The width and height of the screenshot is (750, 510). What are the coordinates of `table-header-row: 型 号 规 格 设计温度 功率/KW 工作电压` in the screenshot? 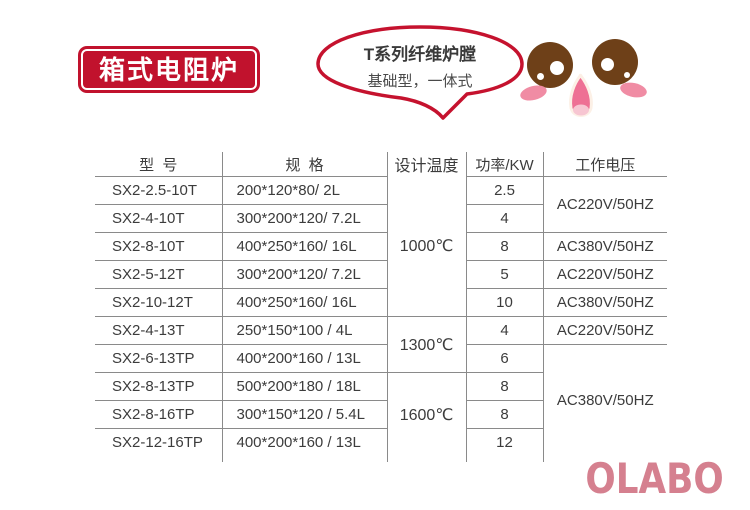 It's located at (381, 164).